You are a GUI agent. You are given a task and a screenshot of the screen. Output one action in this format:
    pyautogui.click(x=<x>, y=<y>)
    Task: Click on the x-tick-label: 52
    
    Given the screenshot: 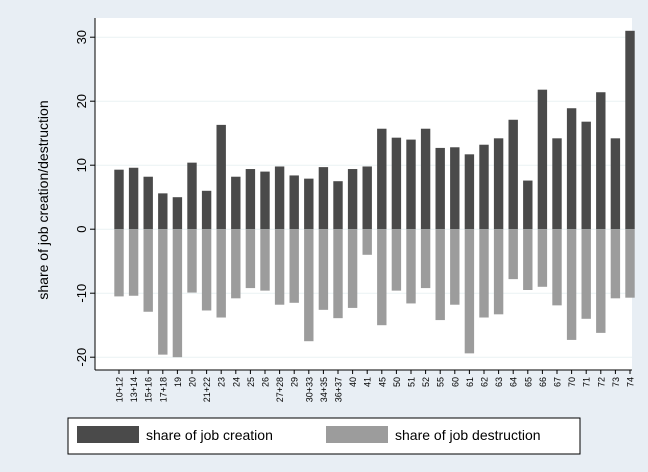 What is the action you would take?
    pyautogui.click(x=426, y=382)
    